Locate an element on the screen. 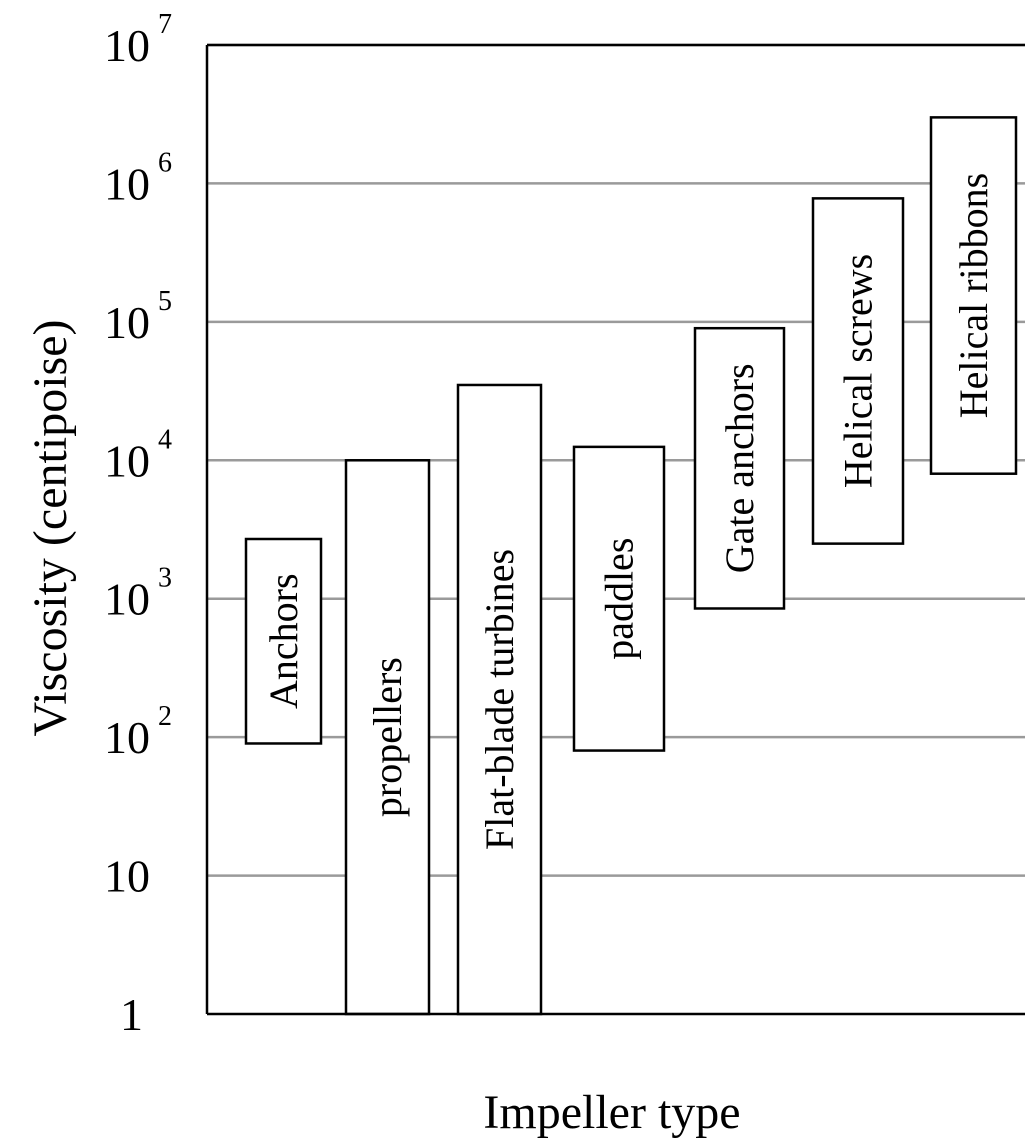  range-bar-label: paddles is located at coordinates (619, 599).